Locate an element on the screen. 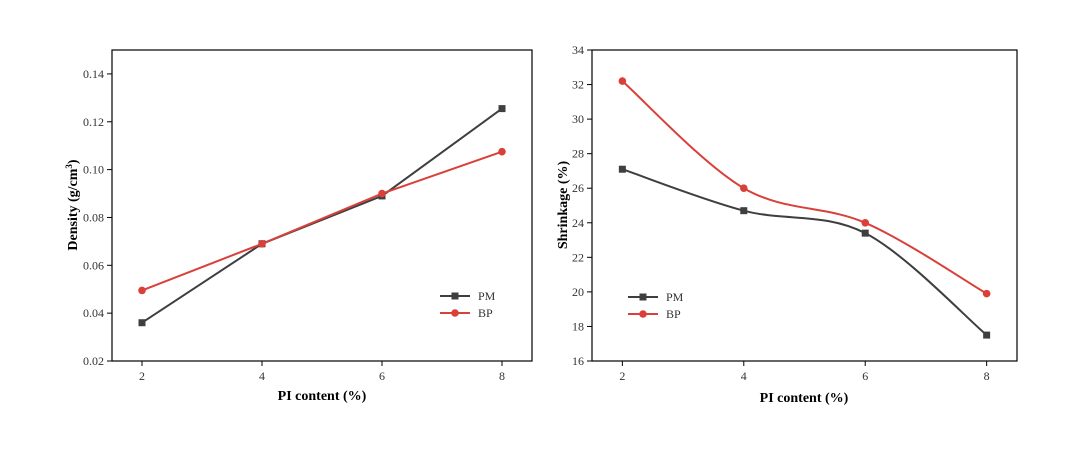 Image resolution: width=1080 pixels, height=449 pixels. density-y-tick-label: 0.12 is located at coordinates (93, 122).